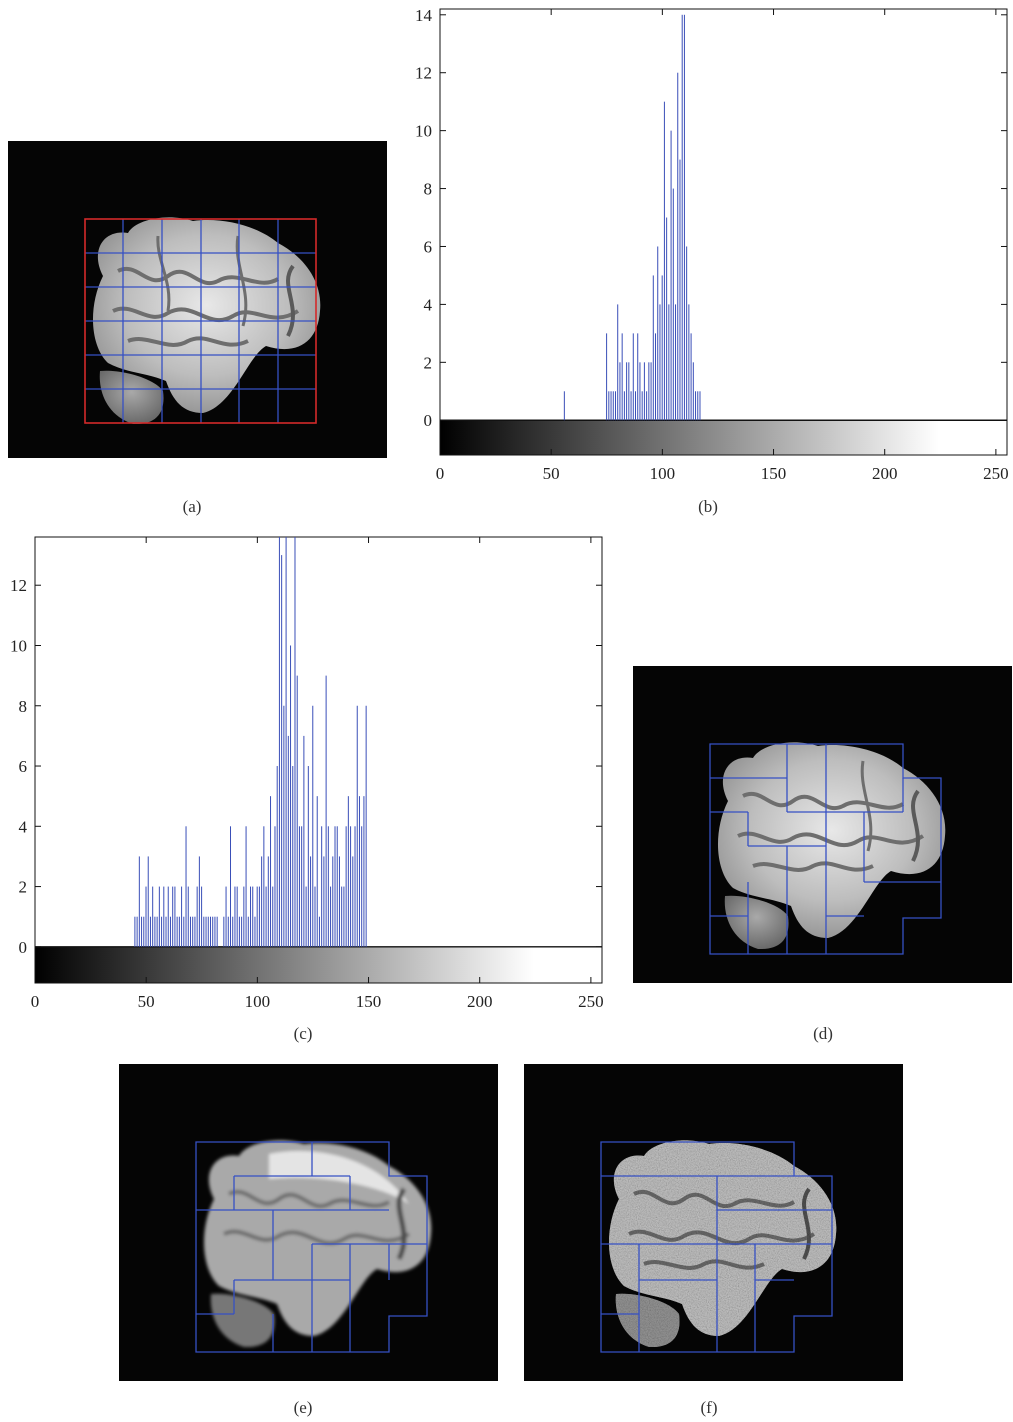 The height and width of the screenshot is (1422, 1013). What do you see at coordinates (663, 473) in the screenshot?
I see `x-tick-label: 100` at bounding box center [663, 473].